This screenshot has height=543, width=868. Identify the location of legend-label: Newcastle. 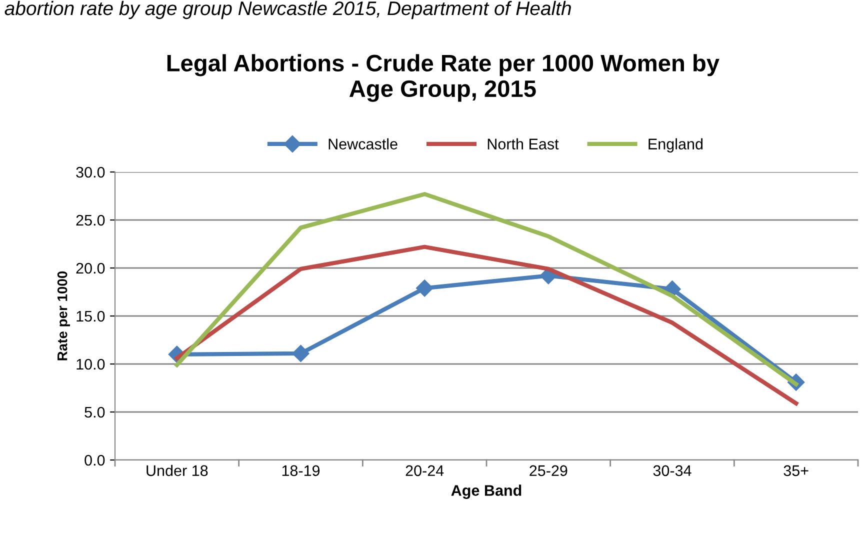
(363, 144).